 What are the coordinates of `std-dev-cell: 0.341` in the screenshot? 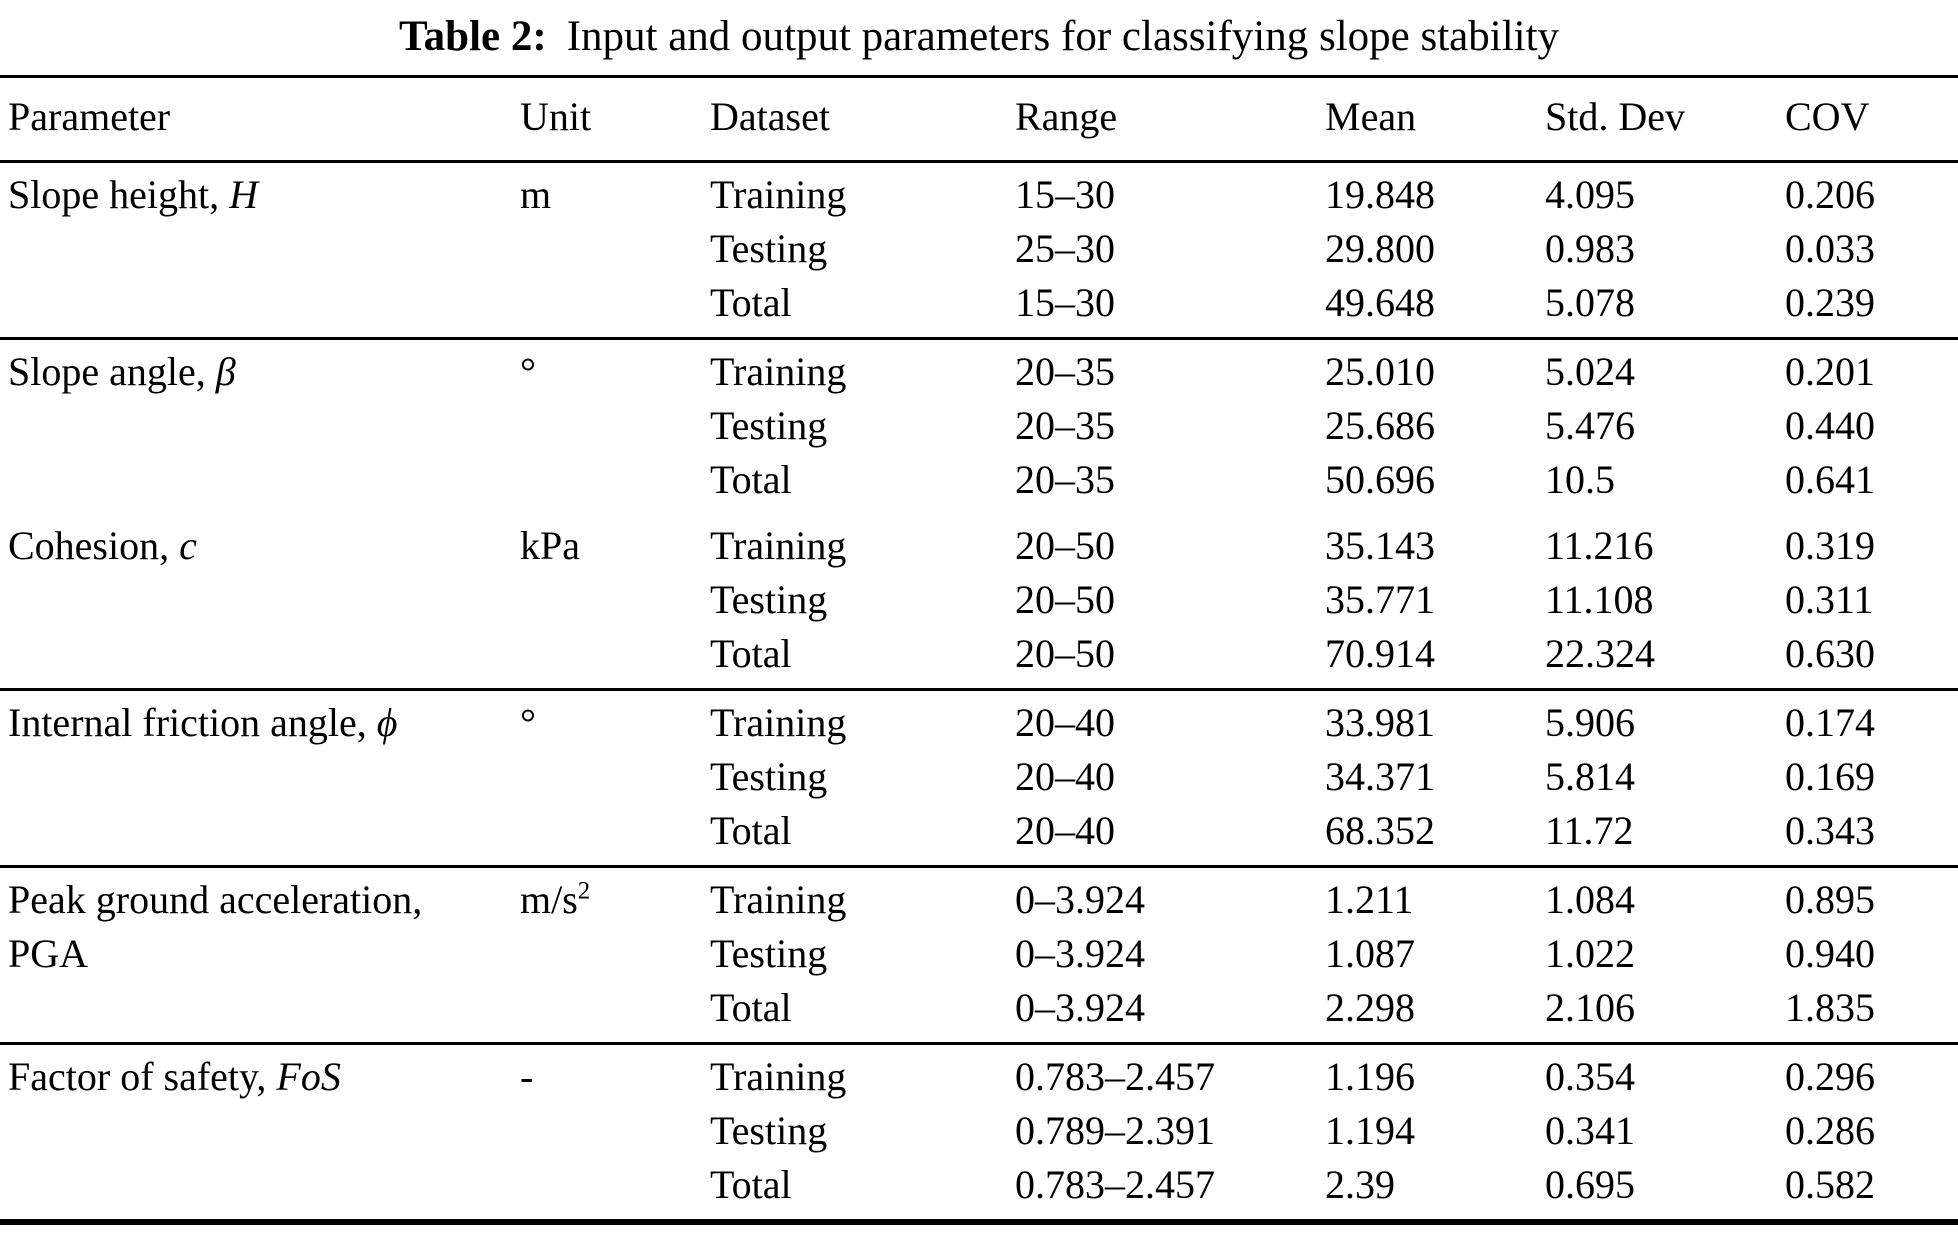 It's located at (1590, 1130).